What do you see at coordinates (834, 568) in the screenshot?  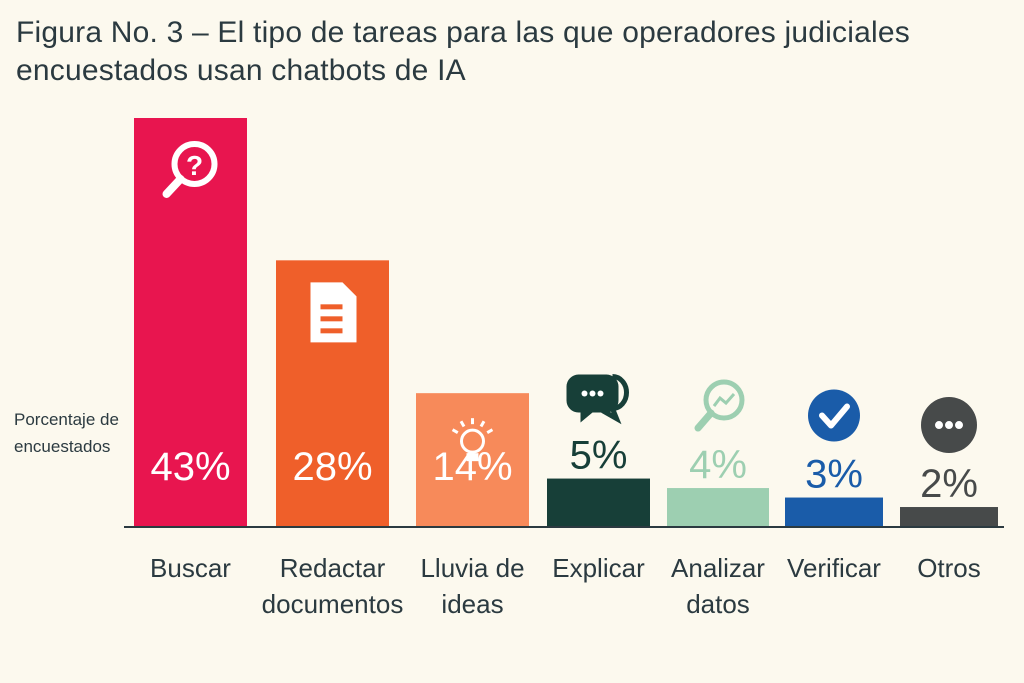 I see `category-label-5: Verificar` at bounding box center [834, 568].